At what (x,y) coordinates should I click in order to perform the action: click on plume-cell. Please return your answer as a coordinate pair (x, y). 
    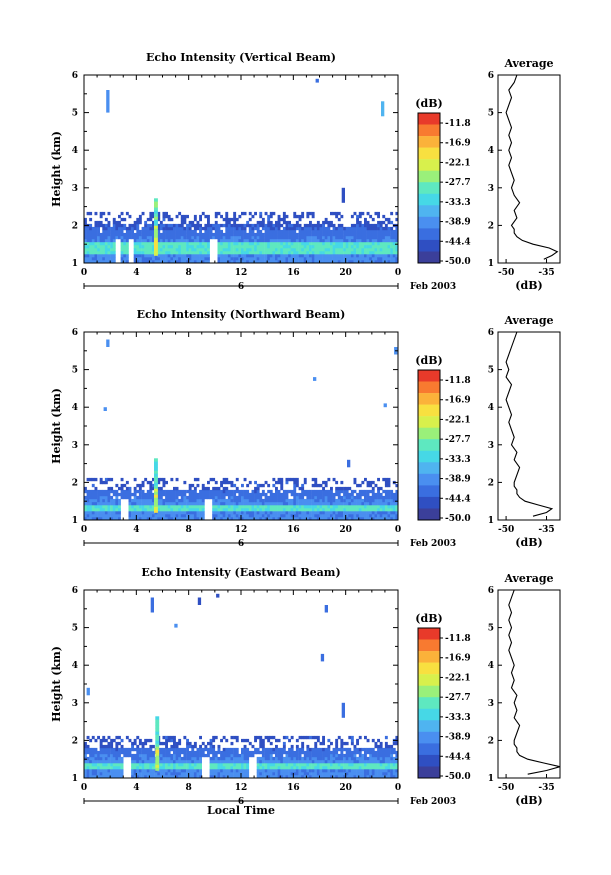
    Looking at the image, I should click on (156, 475).